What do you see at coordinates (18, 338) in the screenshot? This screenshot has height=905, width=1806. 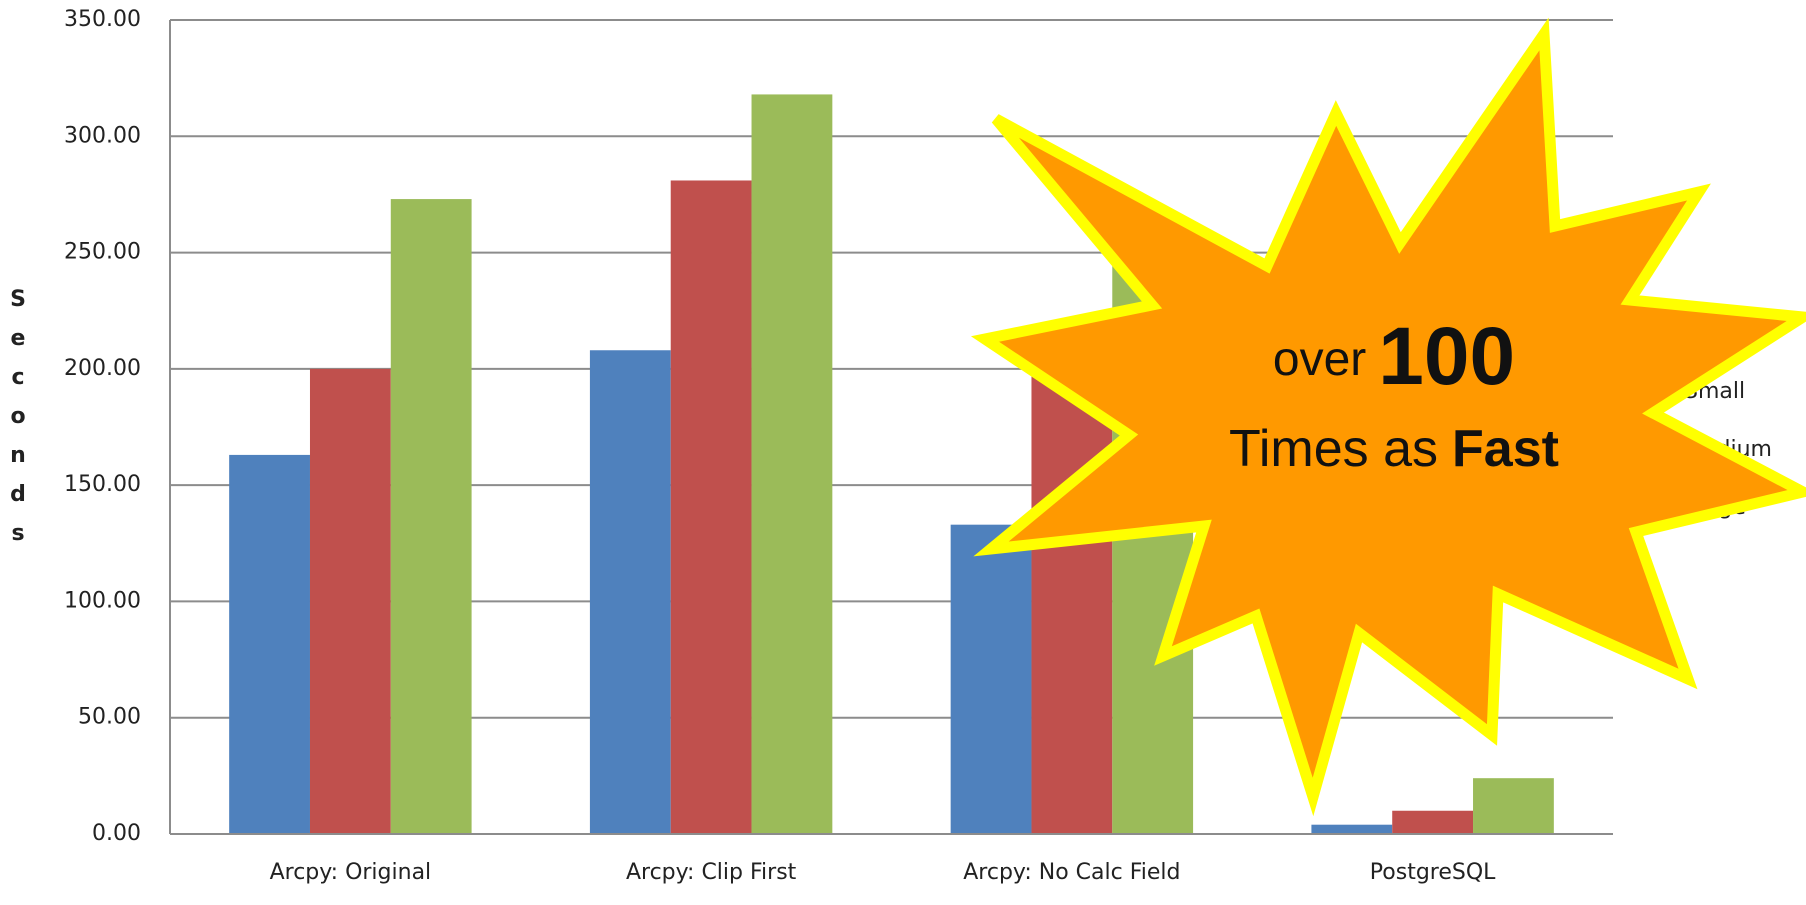 I see `y-label-letter: e` at bounding box center [18, 338].